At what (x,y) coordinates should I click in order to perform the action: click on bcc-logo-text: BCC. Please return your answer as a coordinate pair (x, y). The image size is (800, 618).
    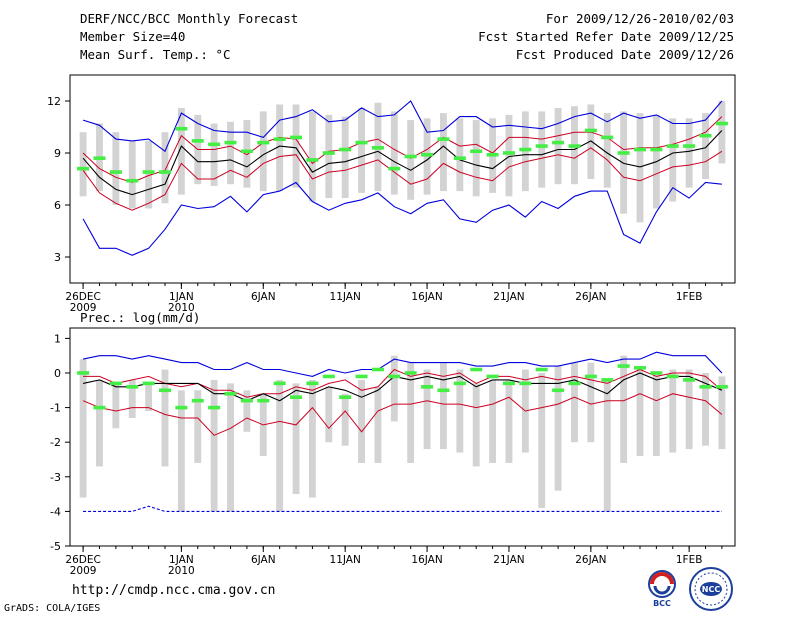
    Looking at the image, I should click on (662, 603).